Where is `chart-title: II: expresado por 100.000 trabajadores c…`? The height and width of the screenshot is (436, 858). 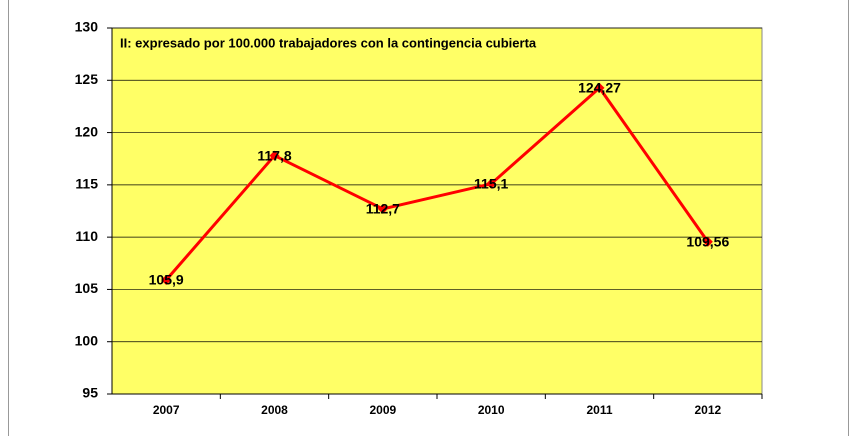 chart-title: II: expresado por 100.000 trabajadores c… is located at coordinates (328, 42).